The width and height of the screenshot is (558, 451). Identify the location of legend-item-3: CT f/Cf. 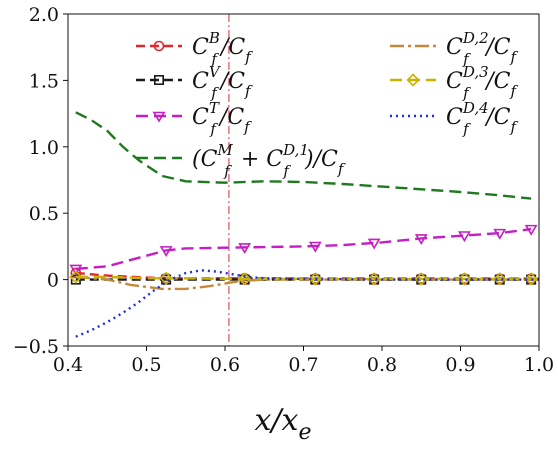
(194, 118).